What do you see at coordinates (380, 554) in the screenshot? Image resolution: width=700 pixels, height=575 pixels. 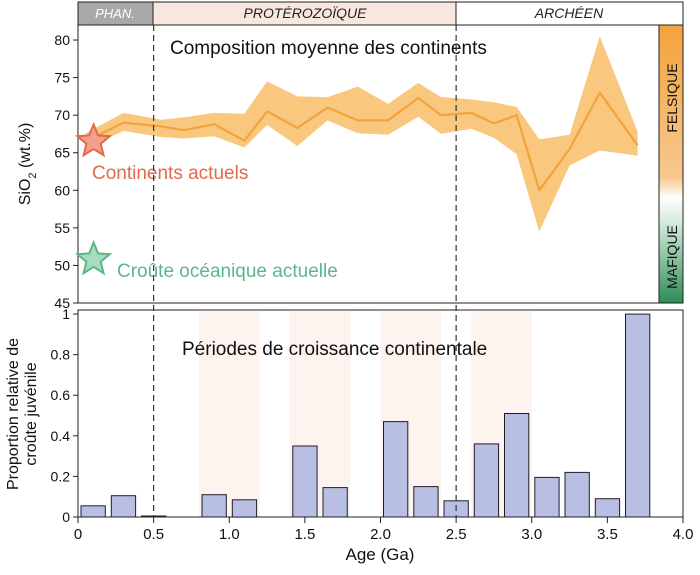 I see `age-axis-title: Age (Ga)` at bounding box center [380, 554].